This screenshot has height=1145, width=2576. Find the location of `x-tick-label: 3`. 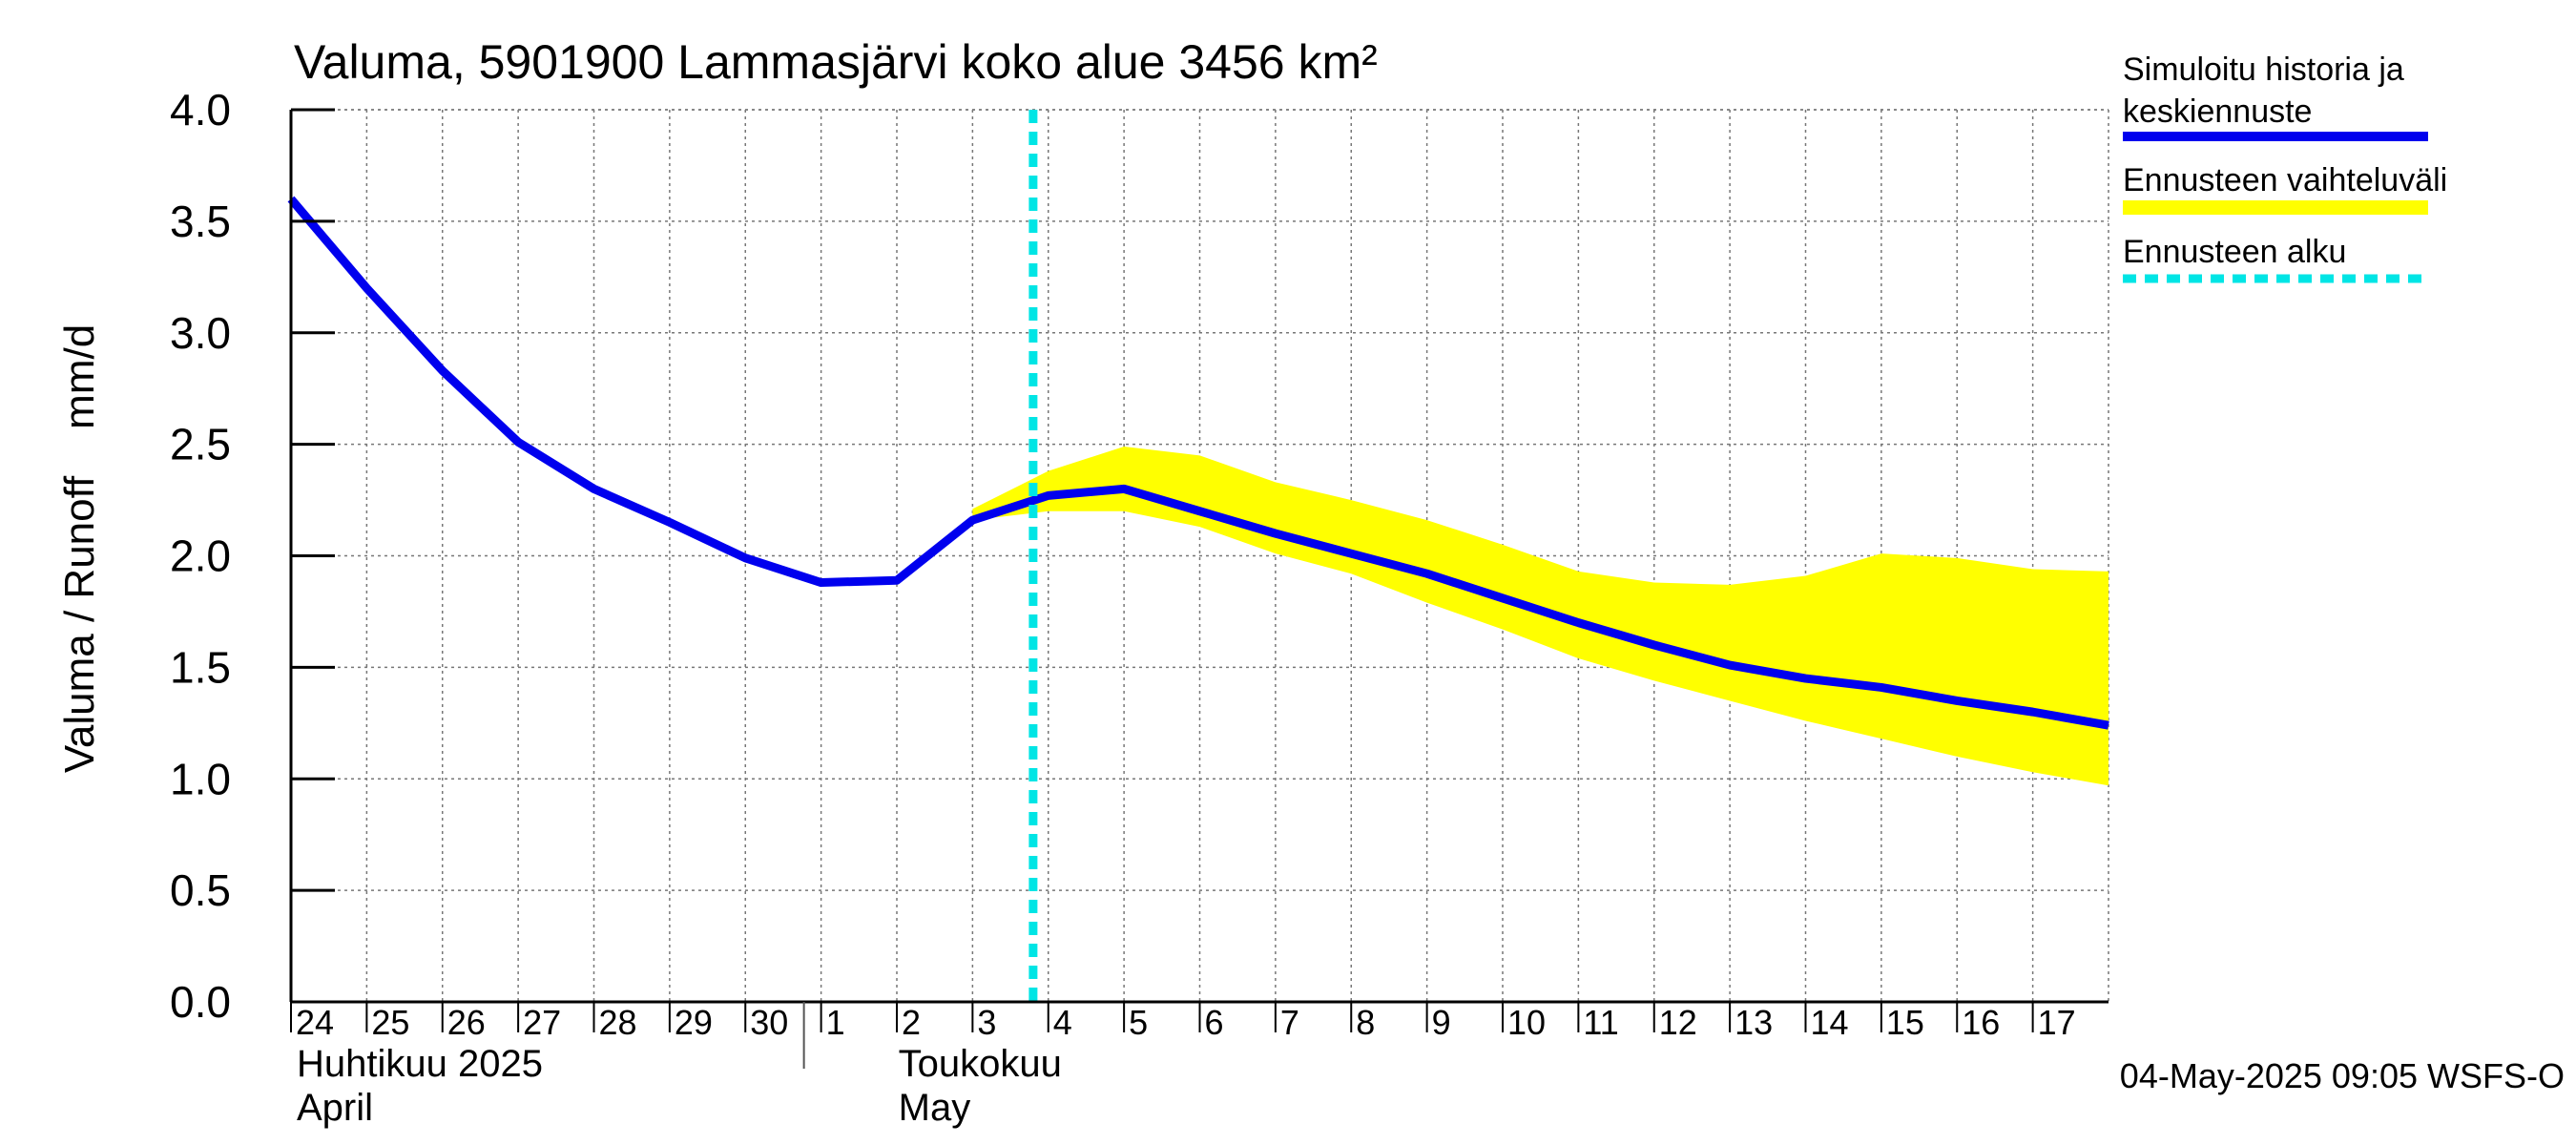

x-tick-label: 3 is located at coordinates (986, 1022).